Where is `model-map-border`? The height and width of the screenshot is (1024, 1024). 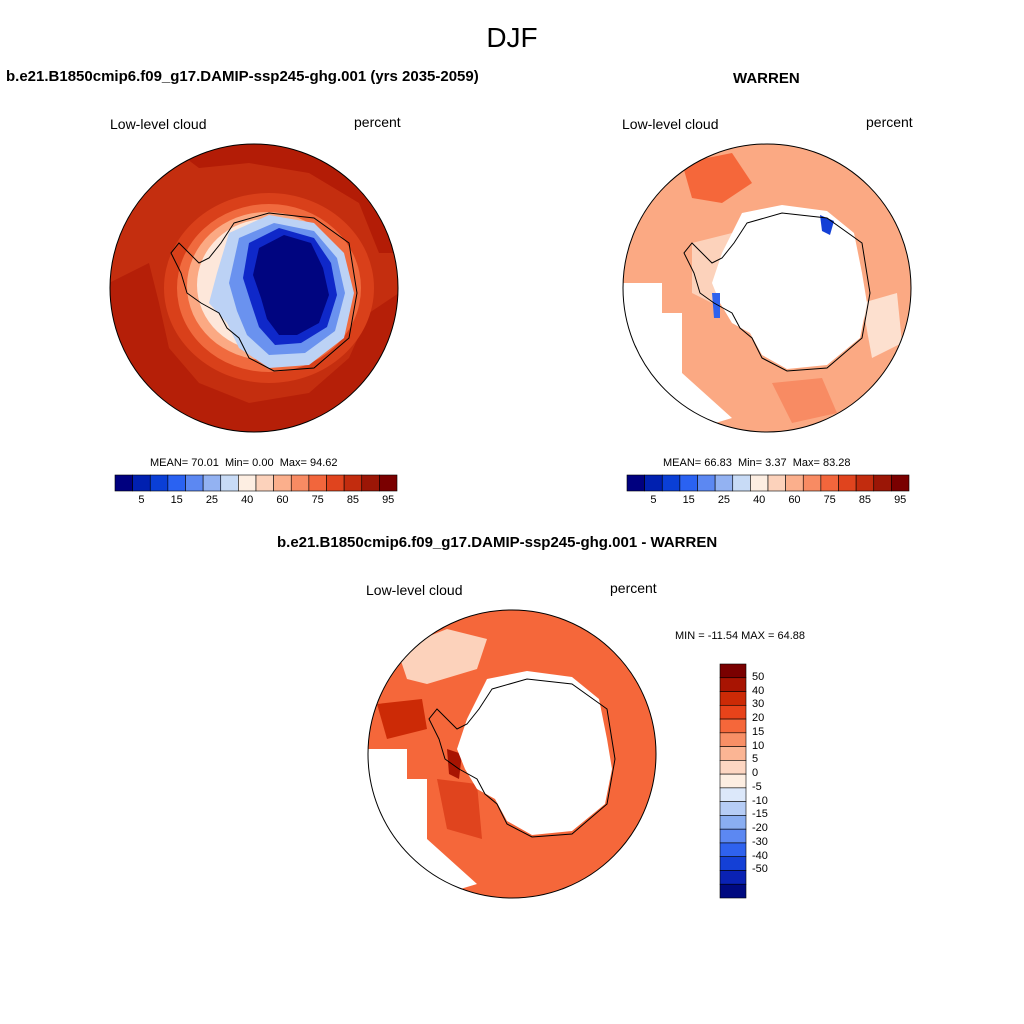
model-map-border is located at coordinates (254, 288).